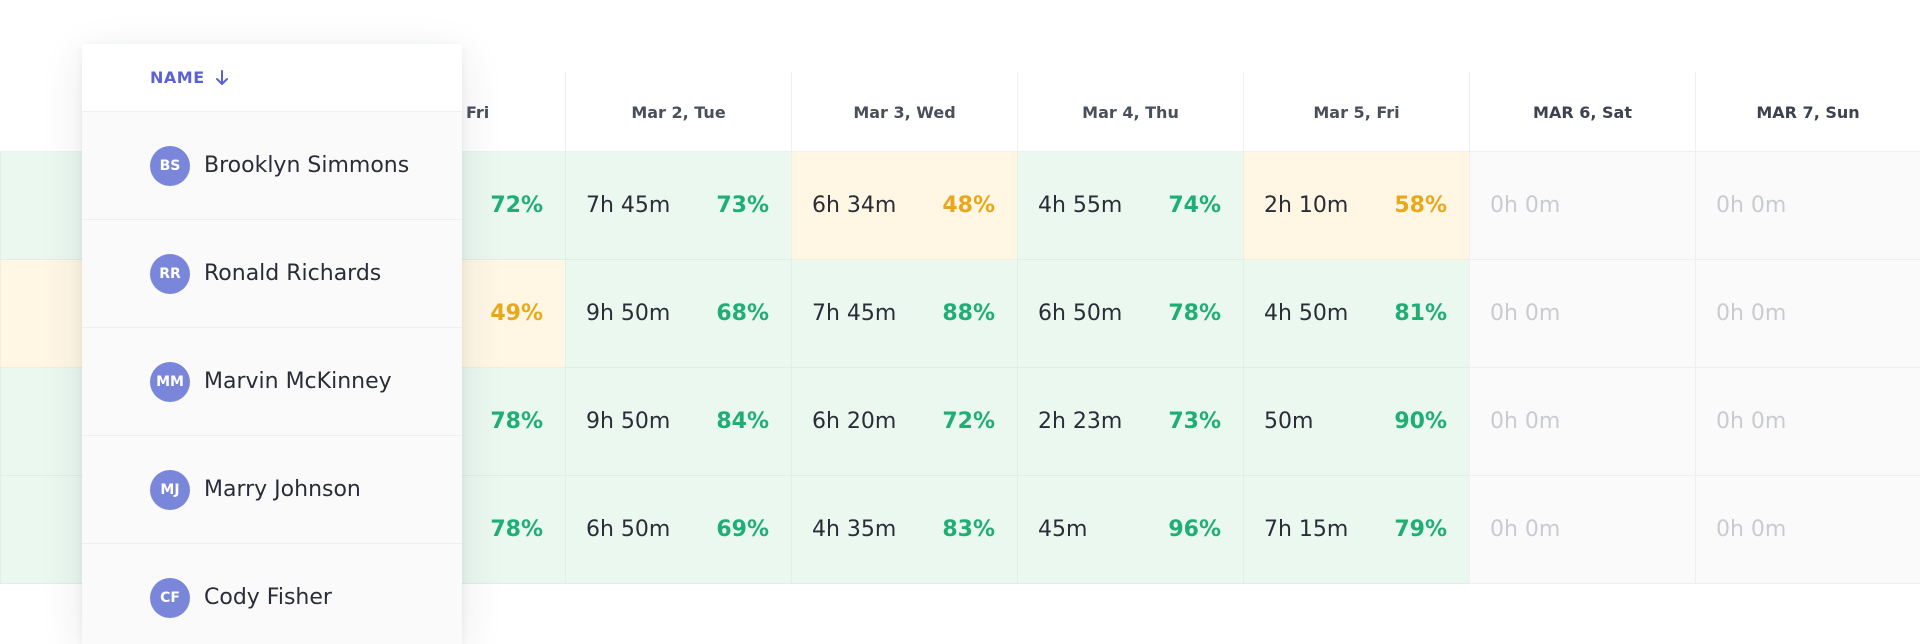 Image resolution: width=1920 pixels, height=644 pixels. I want to click on utilization-percent: 84%, so click(742, 421).